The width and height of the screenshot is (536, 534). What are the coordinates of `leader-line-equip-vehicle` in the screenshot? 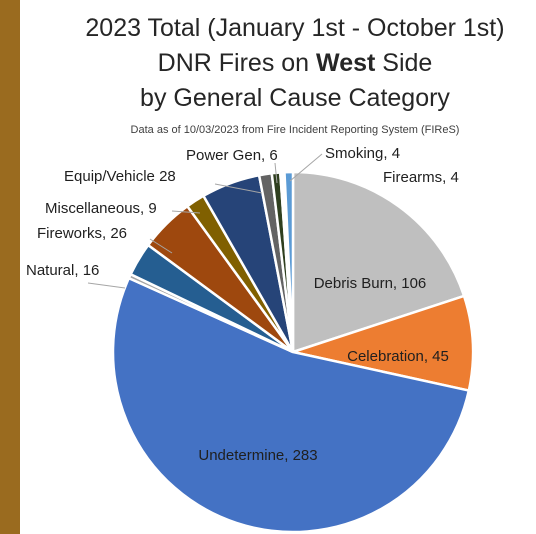 It's located at (238, 188).